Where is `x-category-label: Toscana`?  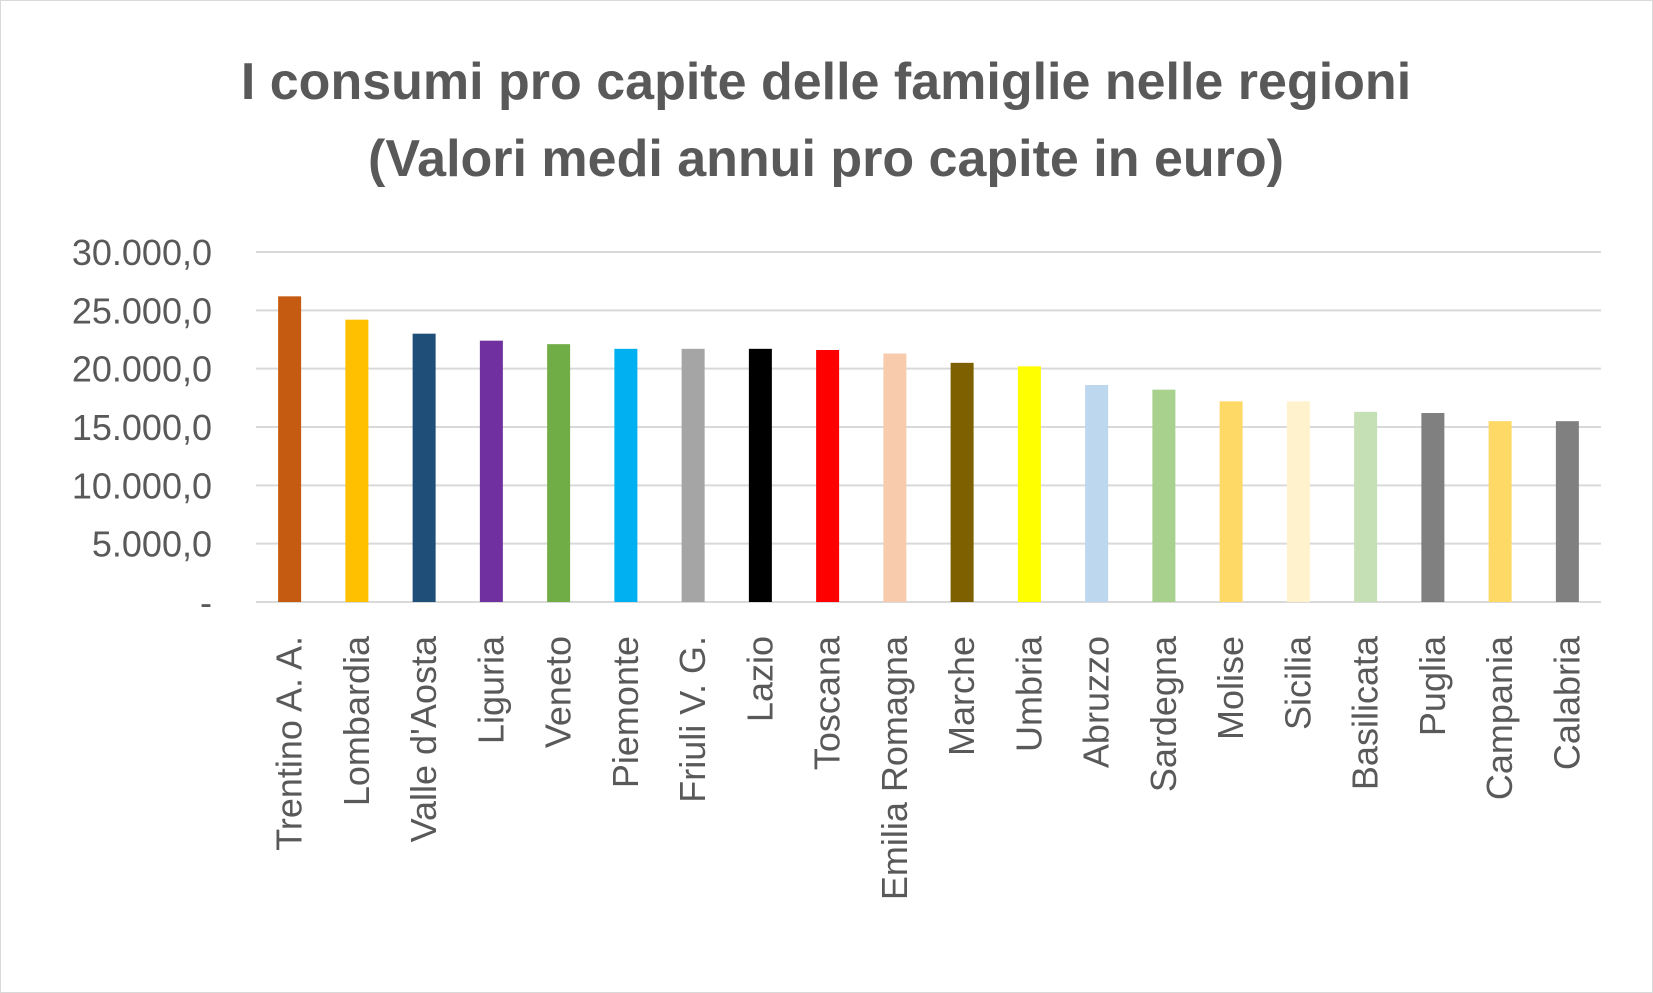
x-category-label: Toscana is located at coordinates (827, 702).